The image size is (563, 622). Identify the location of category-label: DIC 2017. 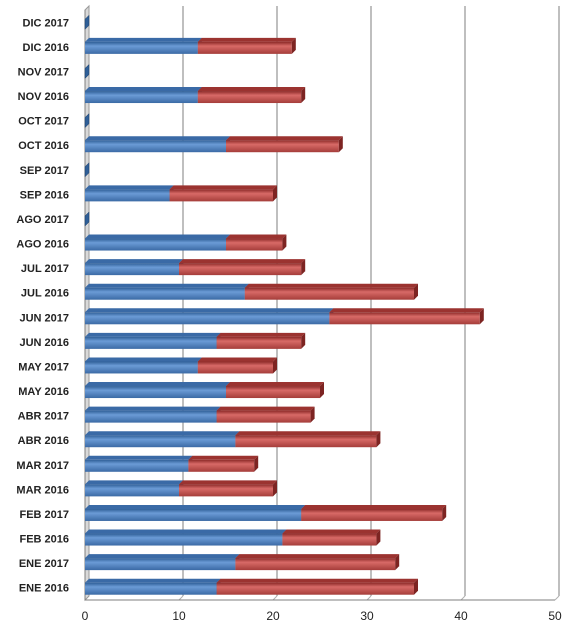
(46, 23).